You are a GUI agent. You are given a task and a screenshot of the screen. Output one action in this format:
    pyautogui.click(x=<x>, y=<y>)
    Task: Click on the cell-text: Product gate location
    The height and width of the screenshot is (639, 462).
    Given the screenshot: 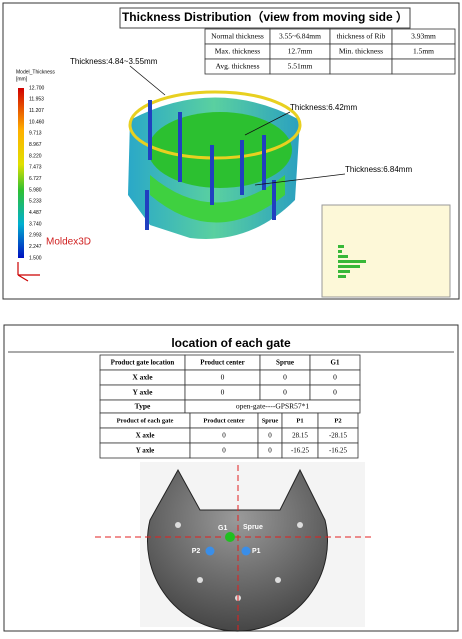 What is the action you would take?
    pyautogui.click(x=143, y=363)
    